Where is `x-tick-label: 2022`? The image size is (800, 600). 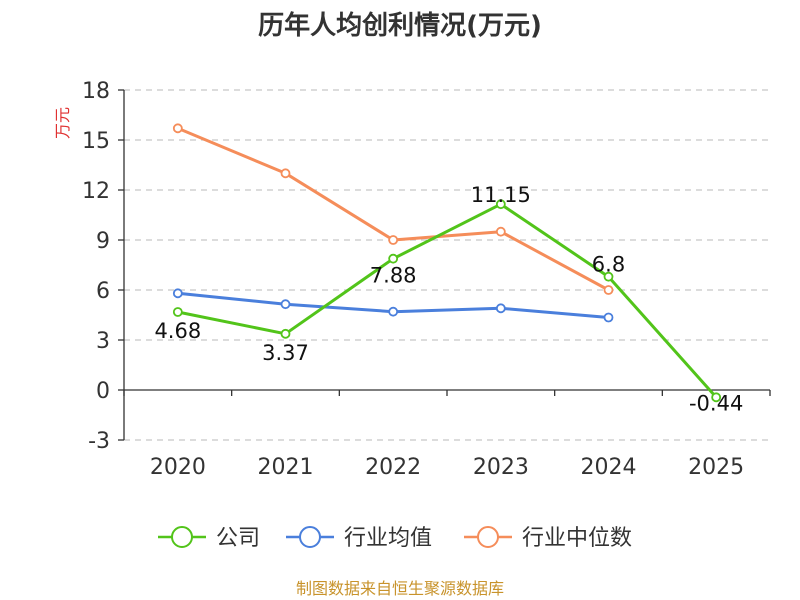 x-tick-label: 2022 is located at coordinates (393, 467).